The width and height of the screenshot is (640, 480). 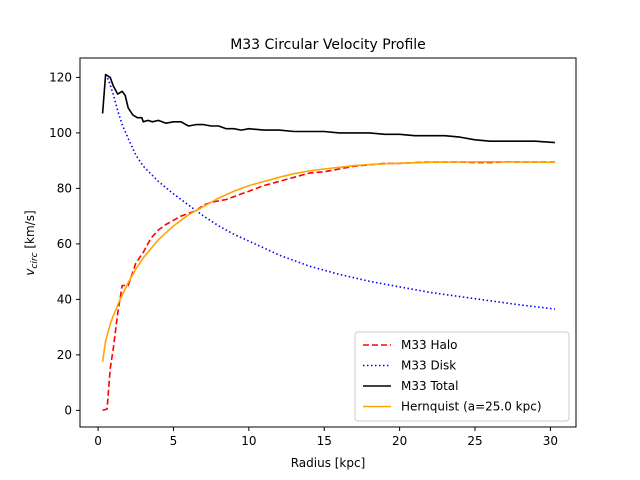 I want to click on y-tick-label: 20, so click(x=64, y=355).